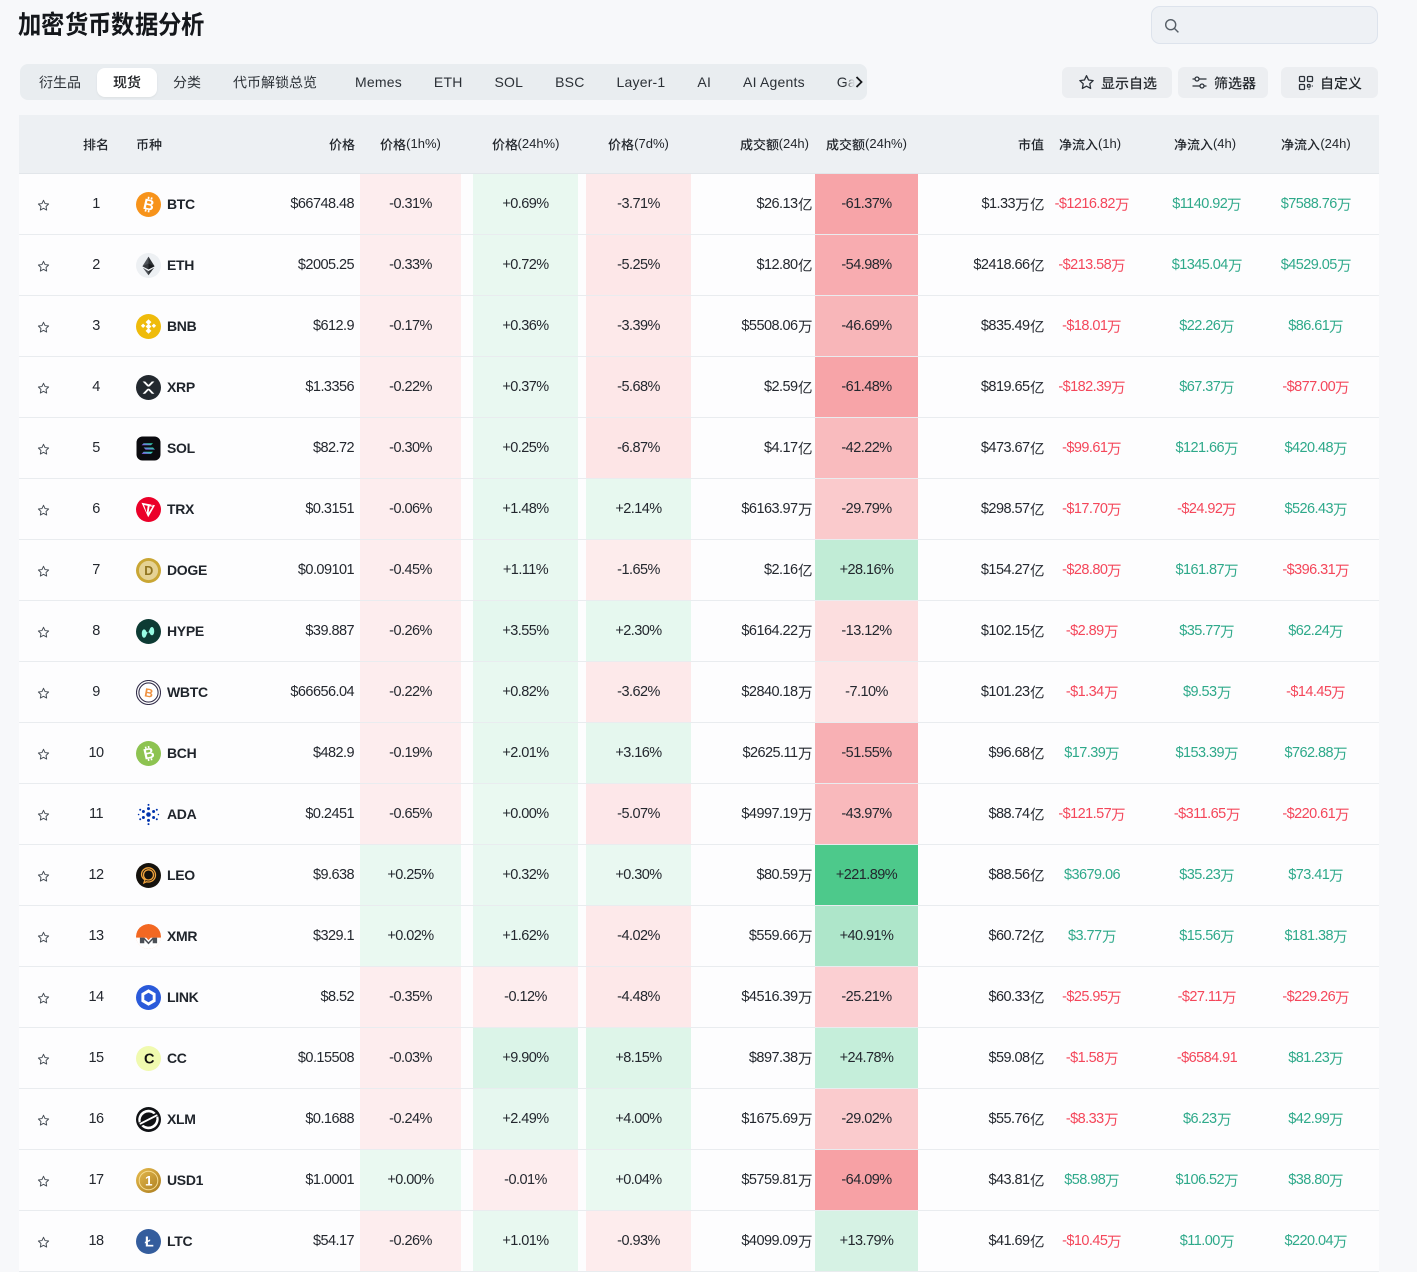 Image resolution: width=1417 pixels, height=1272 pixels. What do you see at coordinates (148, 571) in the screenshot?
I see `svg-text: D` at bounding box center [148, 571].